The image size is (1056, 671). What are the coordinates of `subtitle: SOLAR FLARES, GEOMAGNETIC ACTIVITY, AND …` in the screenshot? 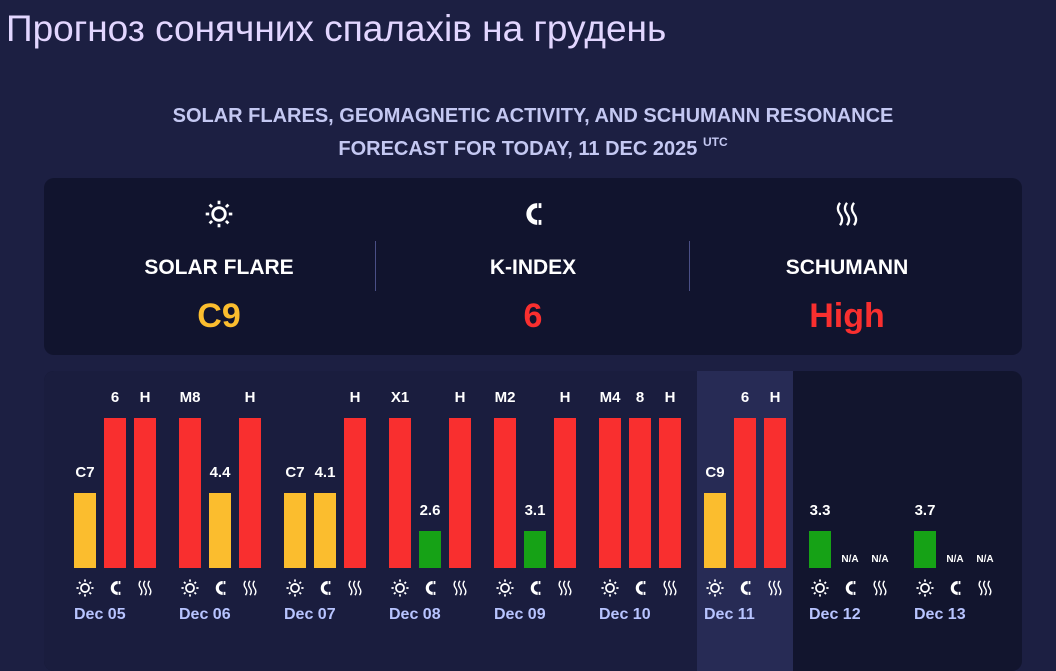 It's located at (533, 116).